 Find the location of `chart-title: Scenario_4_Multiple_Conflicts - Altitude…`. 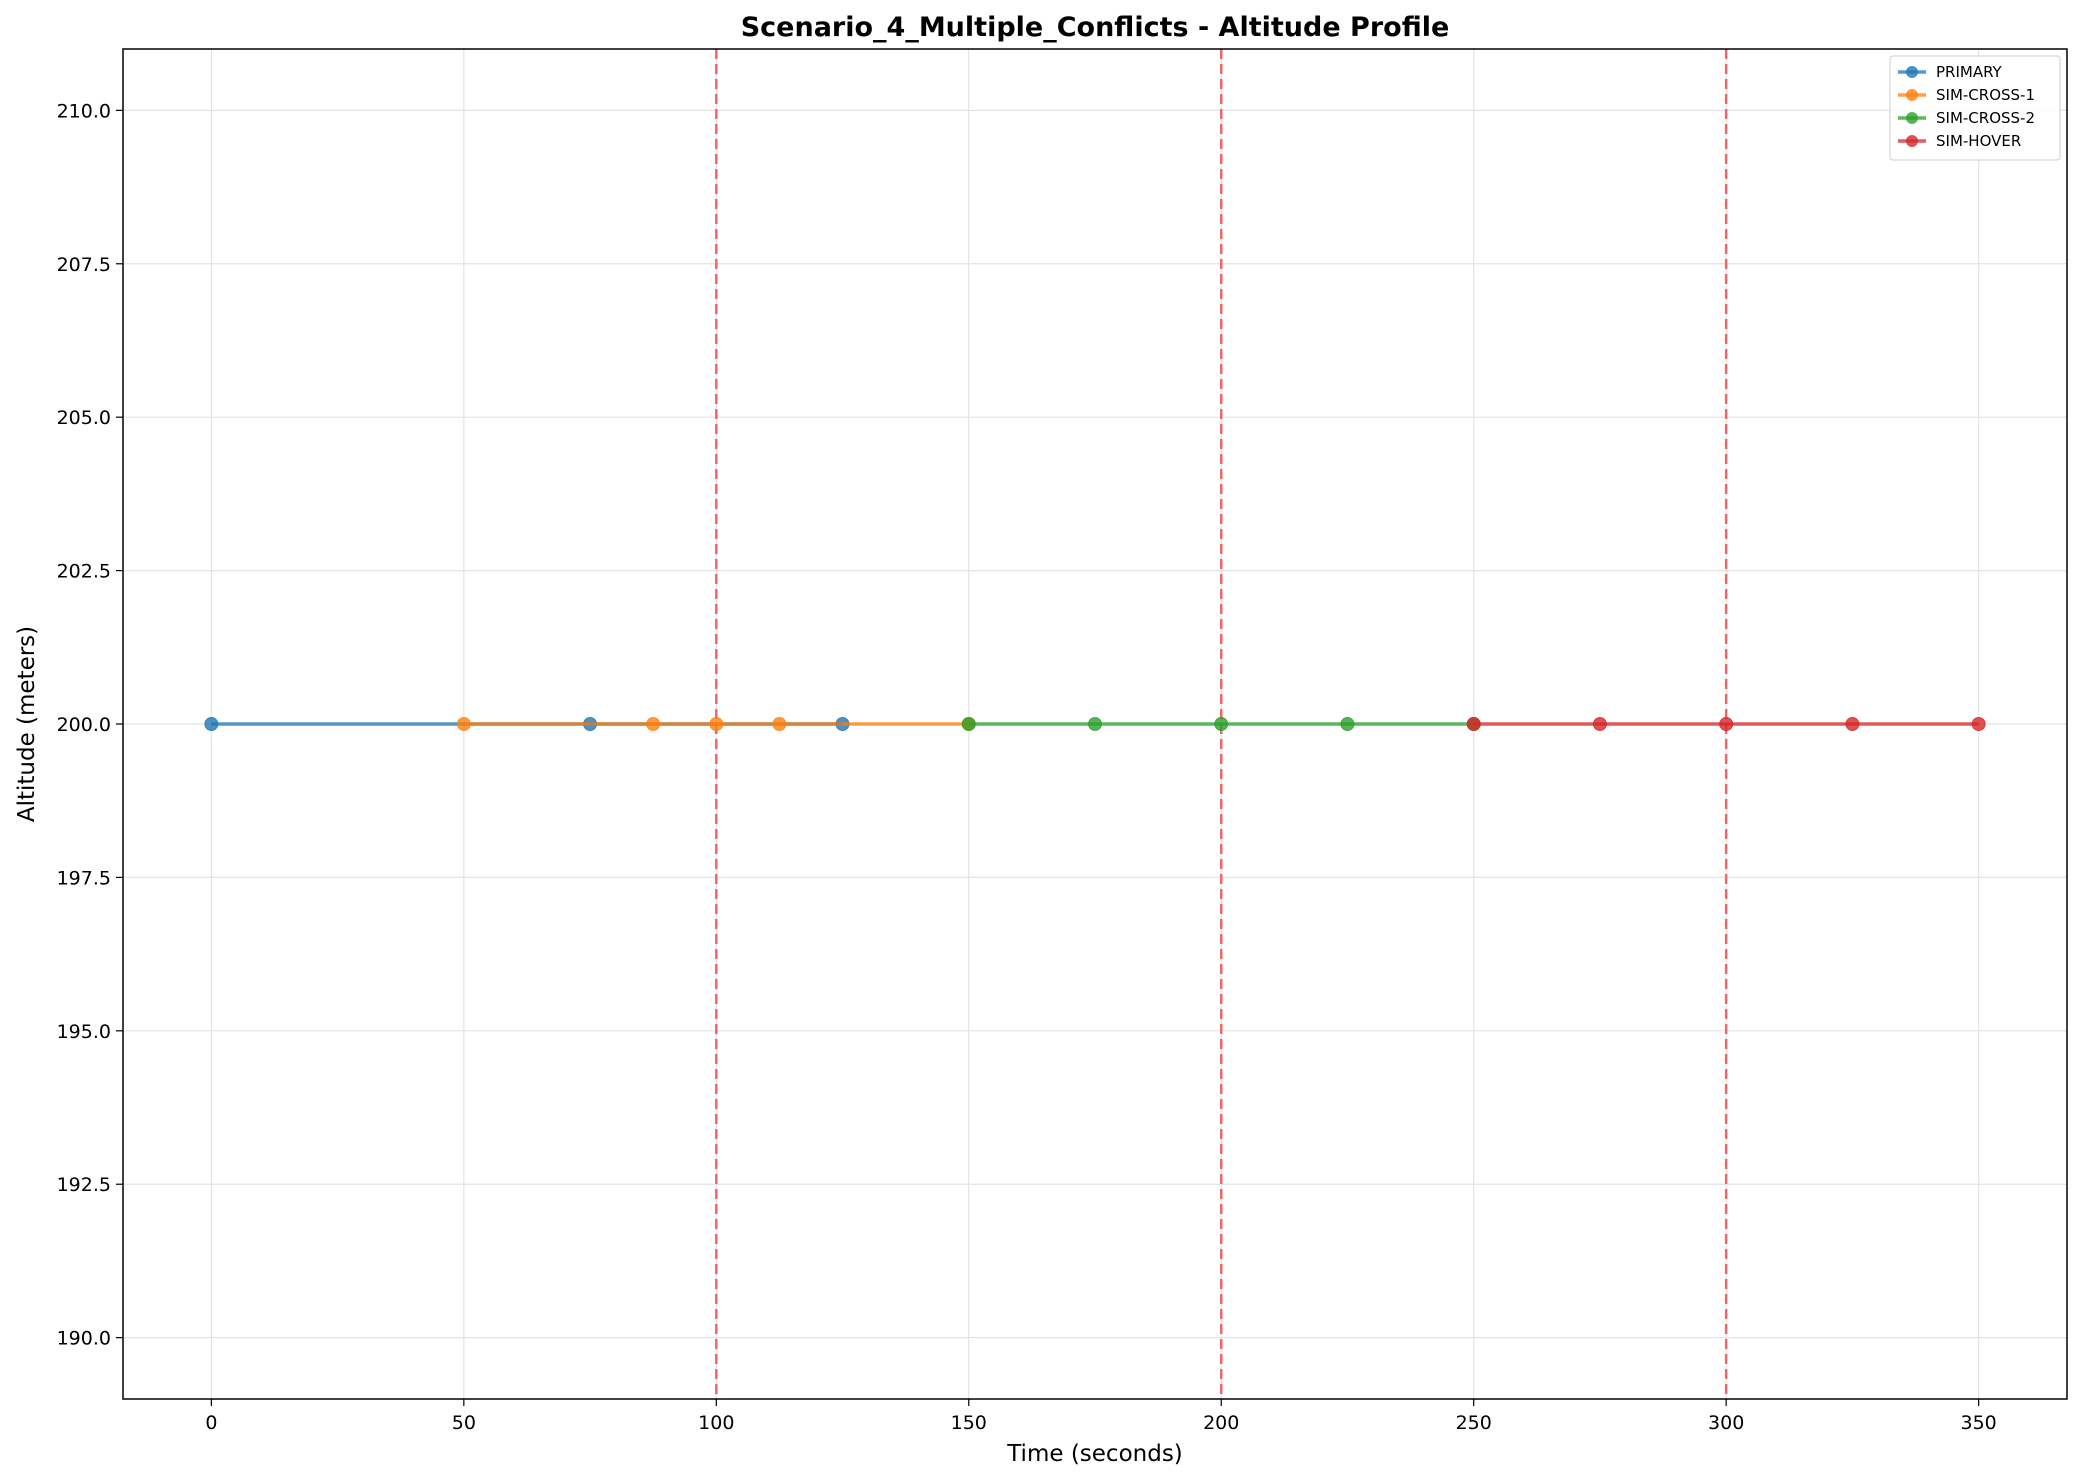

chart-title: Scenario_4_Multiple_Conflicts - Altitude… is located at coordinates (1095, 27).